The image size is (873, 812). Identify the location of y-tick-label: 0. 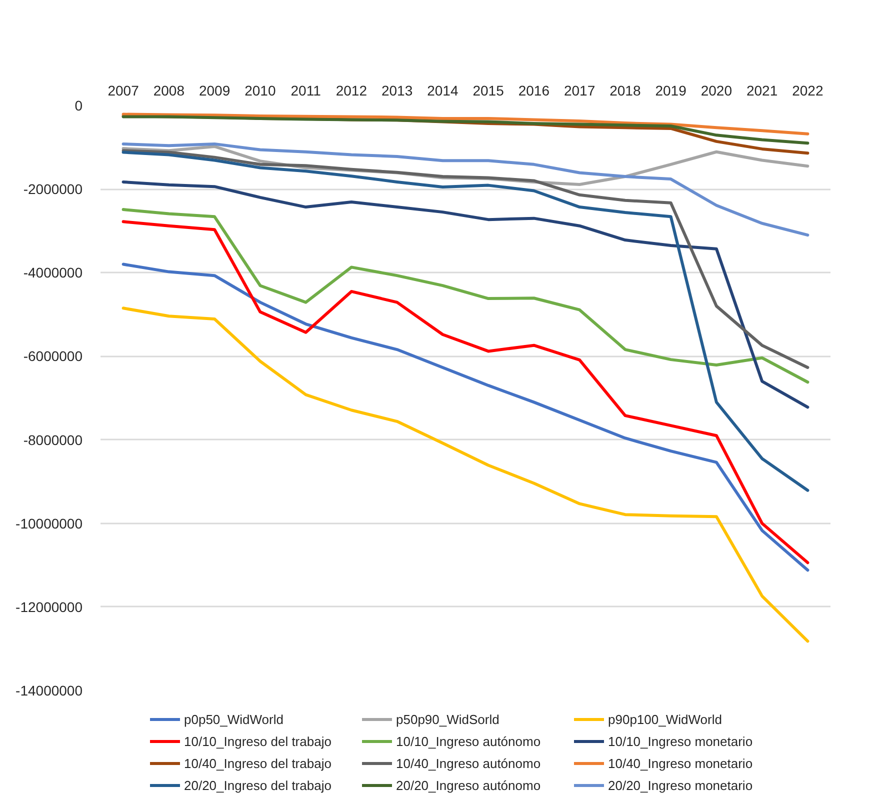
(78, 106).